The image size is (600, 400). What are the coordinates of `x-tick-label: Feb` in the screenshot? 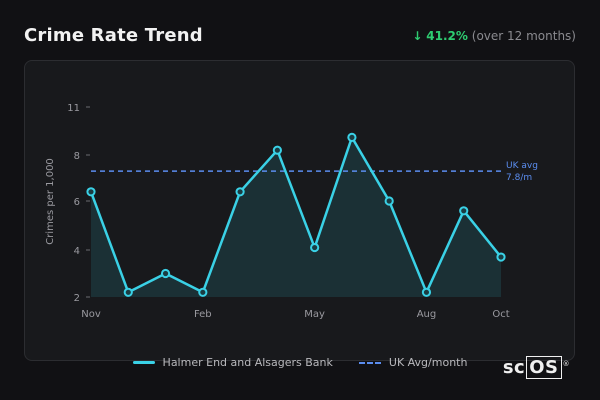 It's located at (203, 314).